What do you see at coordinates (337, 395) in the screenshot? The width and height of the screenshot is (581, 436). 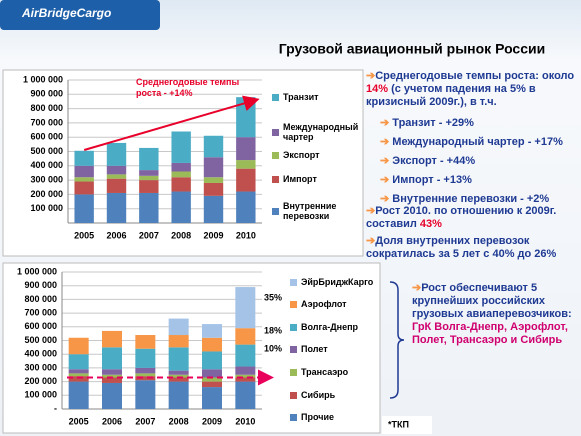 I see `legend-item: Сибирь` at bounding box center [337, 395].